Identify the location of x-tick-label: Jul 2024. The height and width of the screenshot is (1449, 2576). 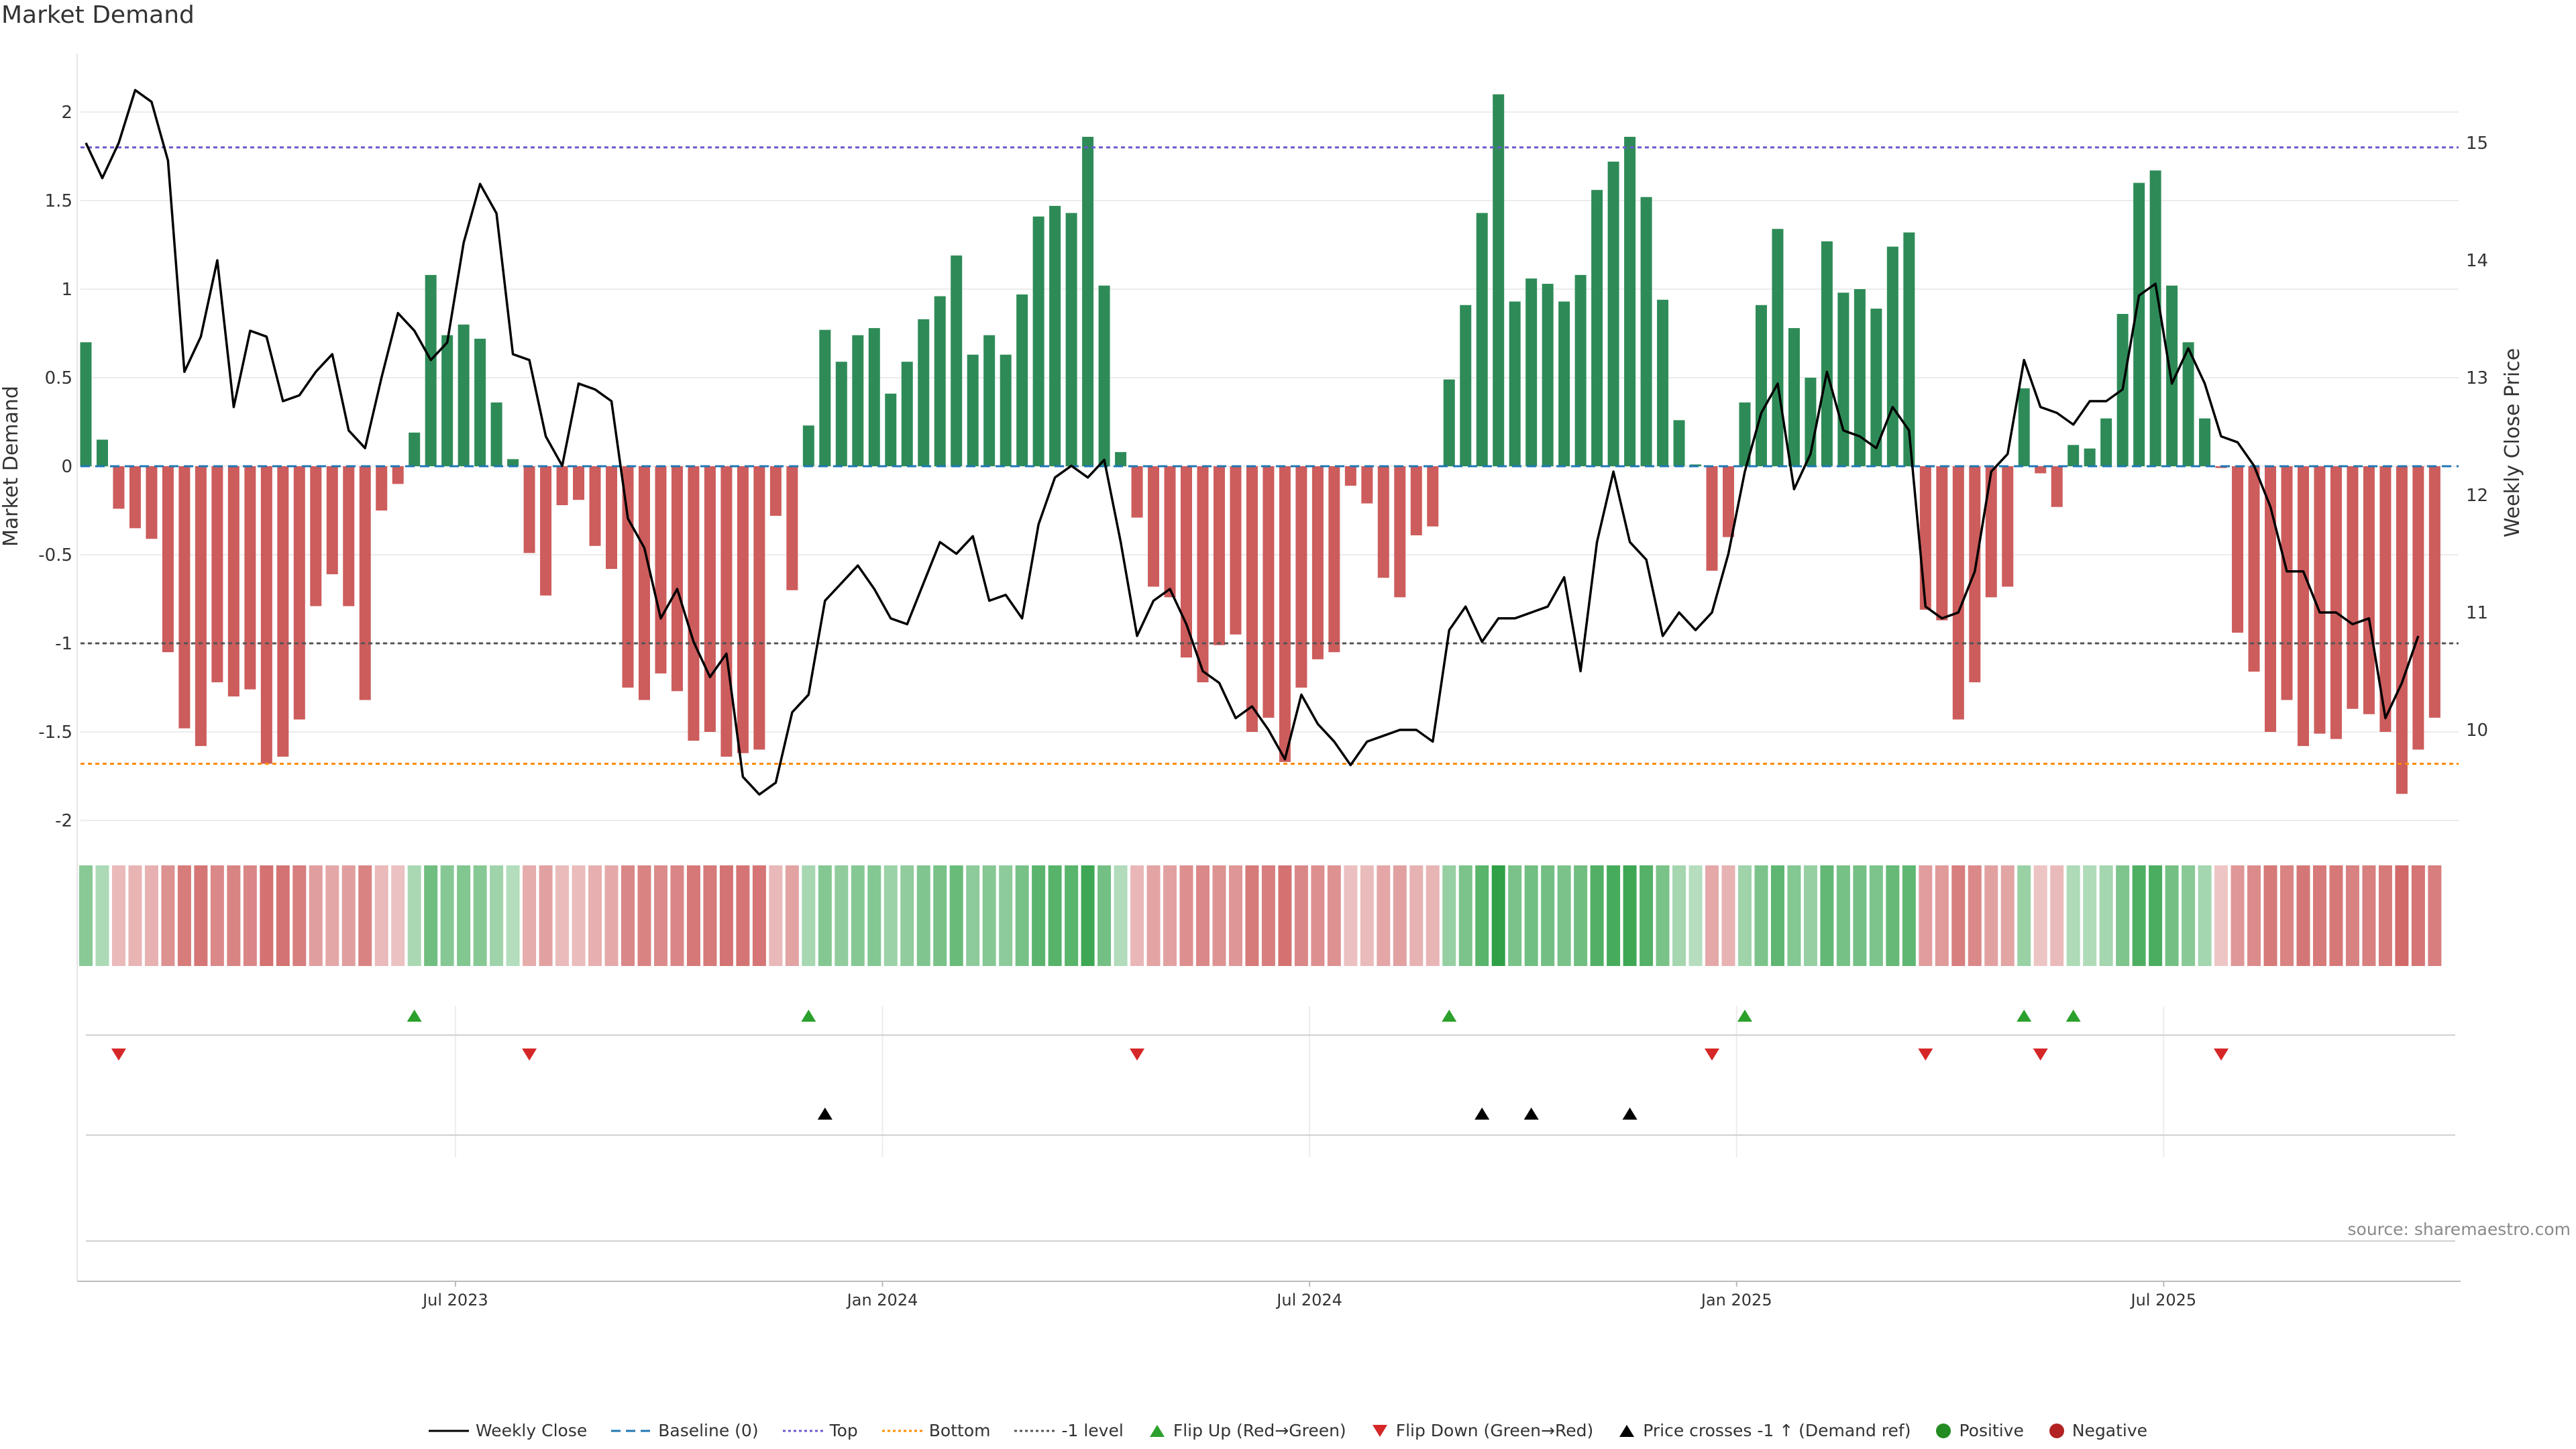
(1308, 1300).